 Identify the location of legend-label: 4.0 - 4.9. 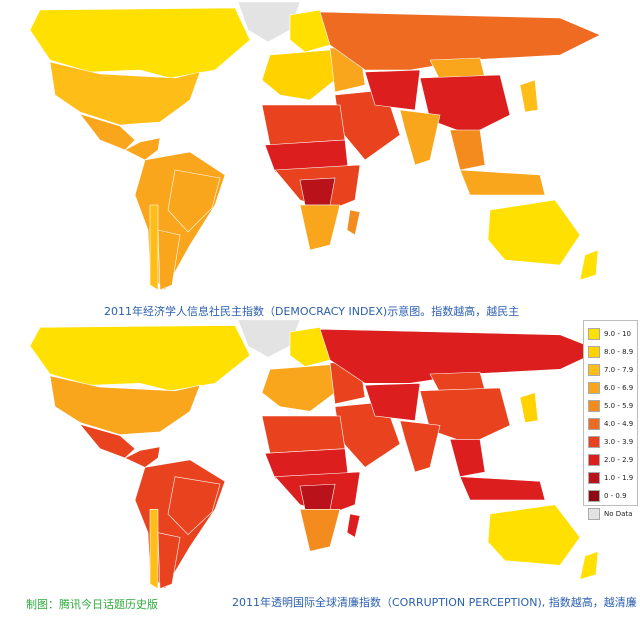
(619, 424).